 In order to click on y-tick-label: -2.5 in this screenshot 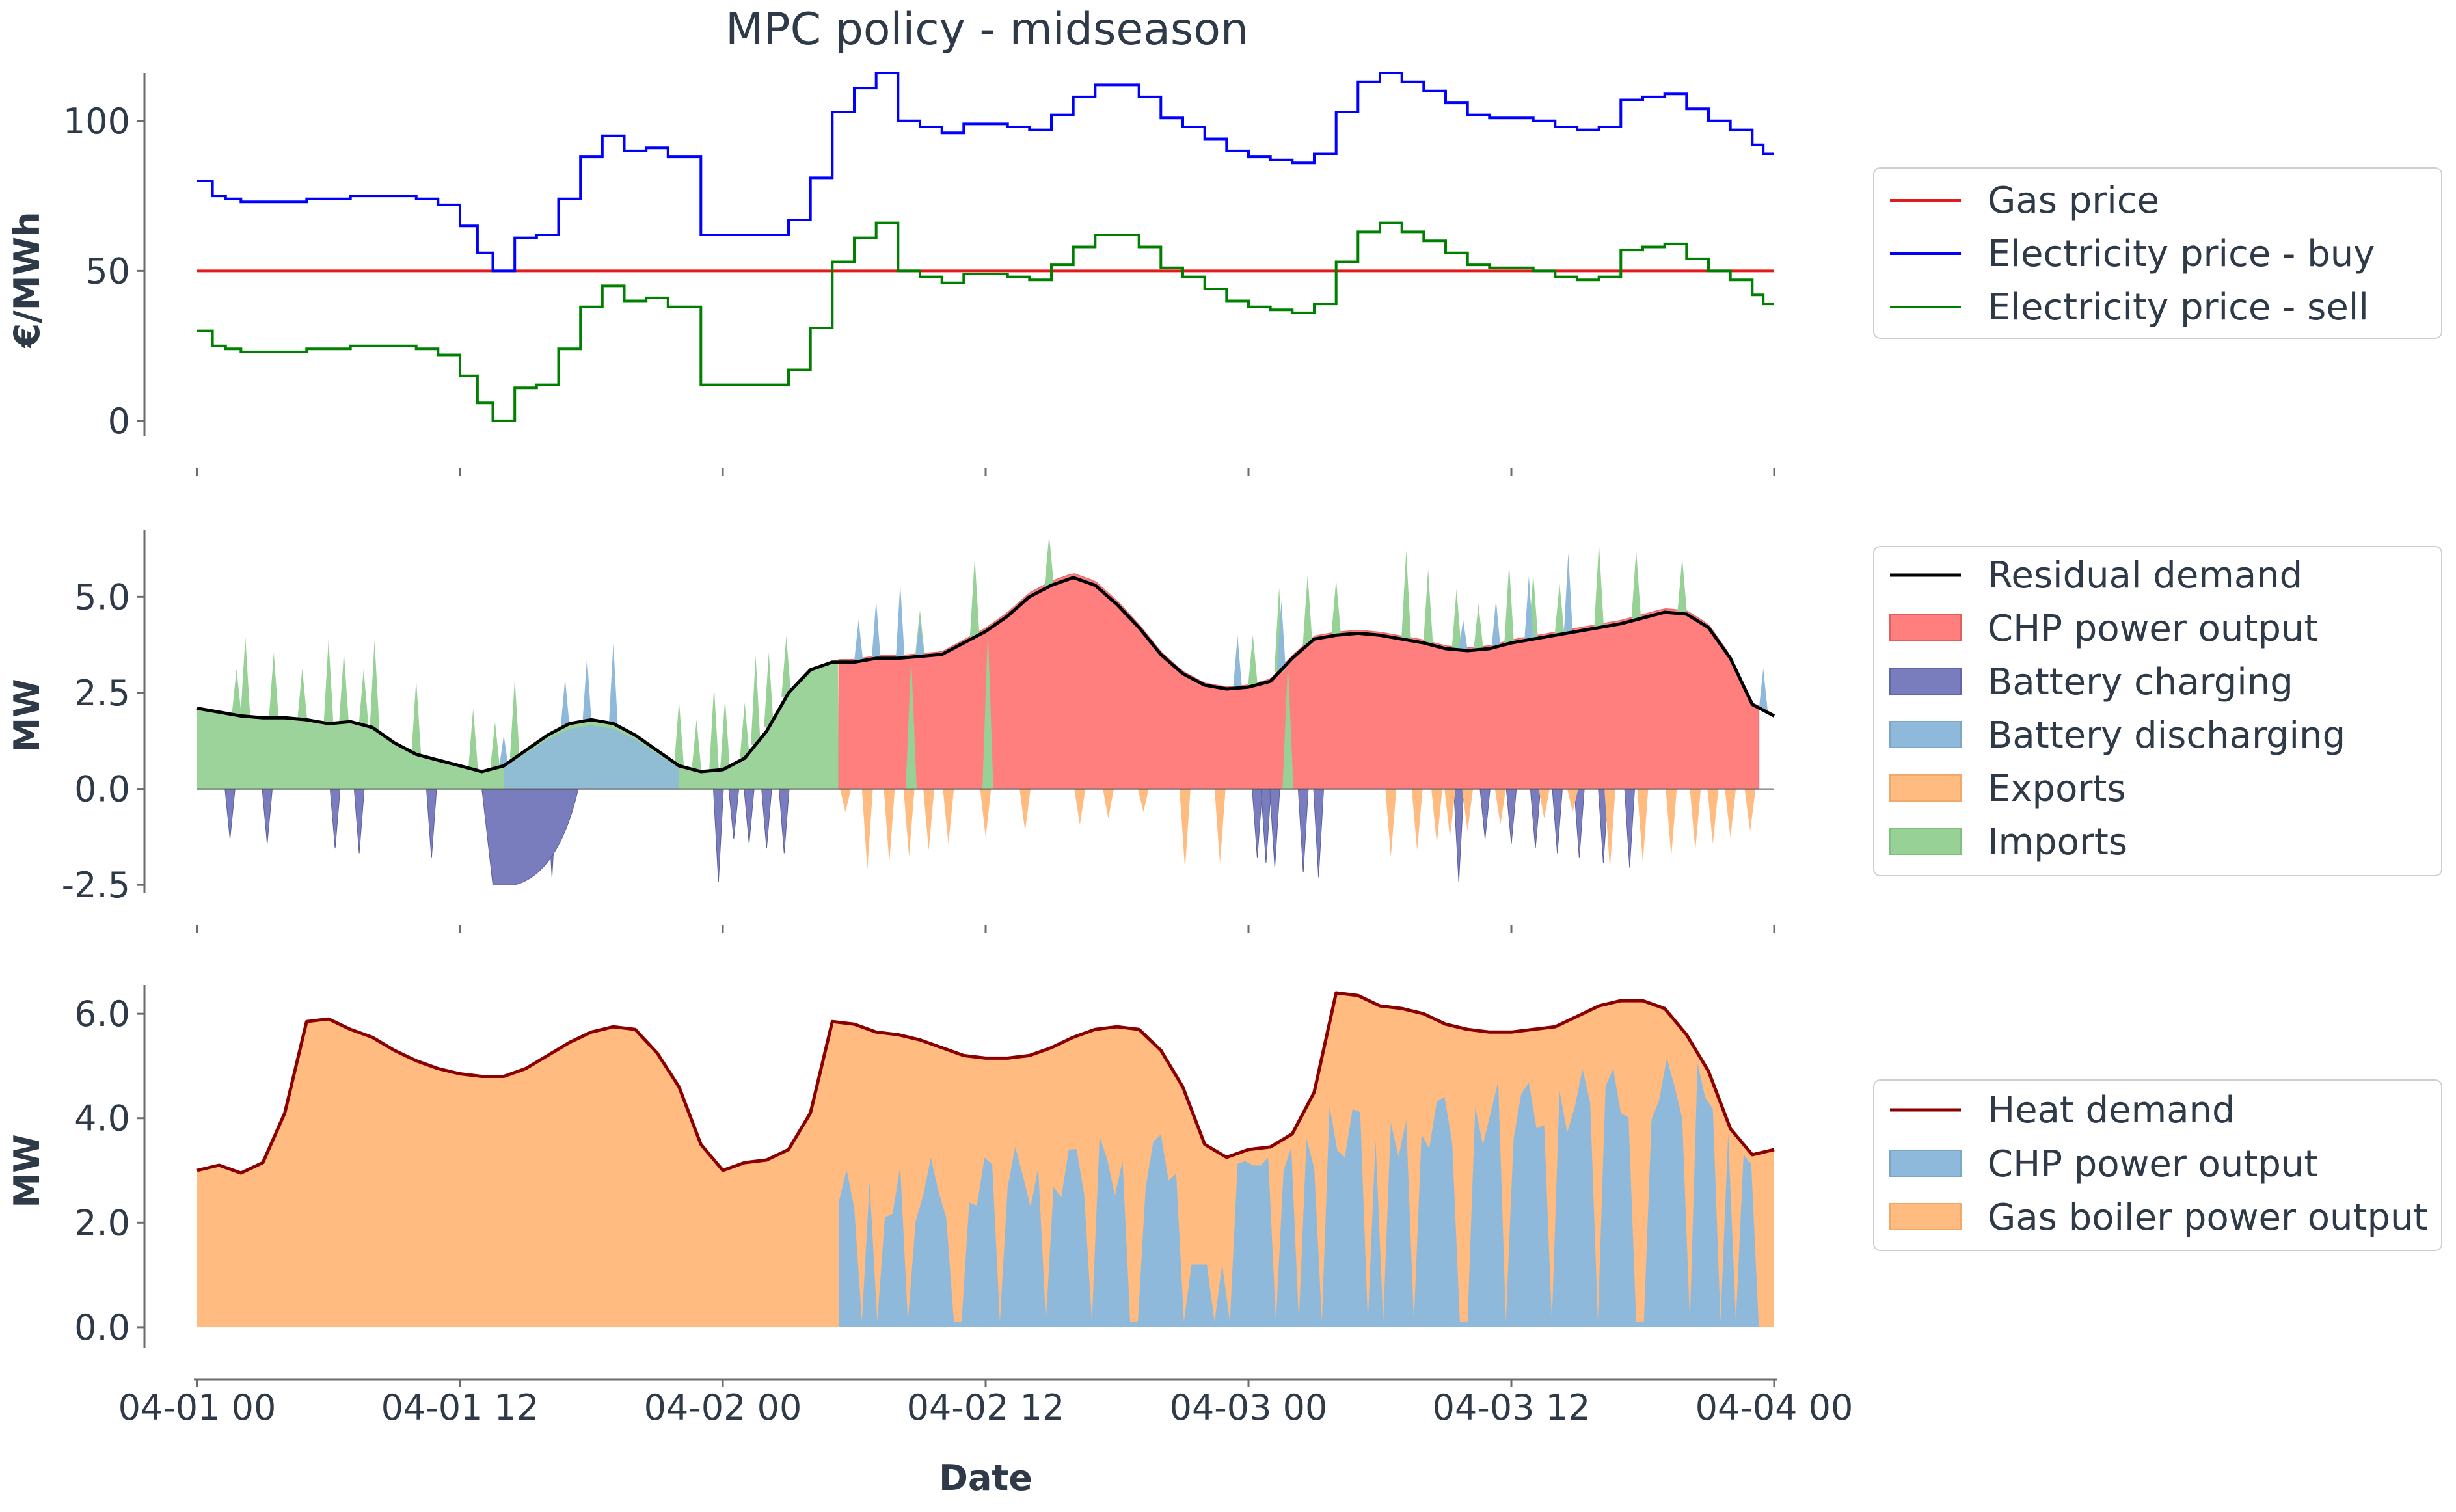, I will do `click(96, 885)`.